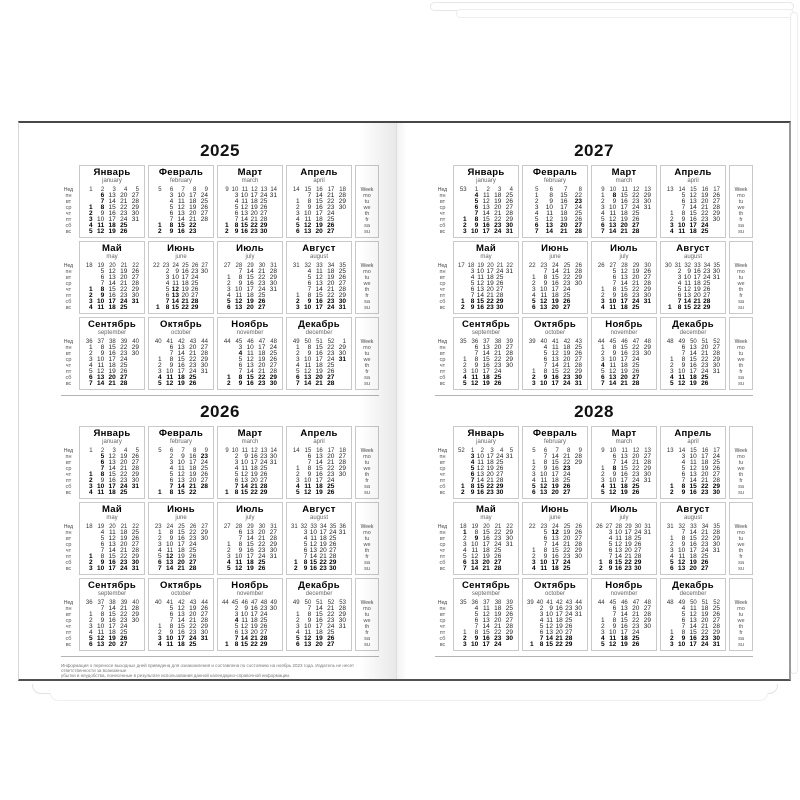 This screenshot has height=800, width=800. I want to click on month-name-ru: Ноябрь, so click(624, 585).